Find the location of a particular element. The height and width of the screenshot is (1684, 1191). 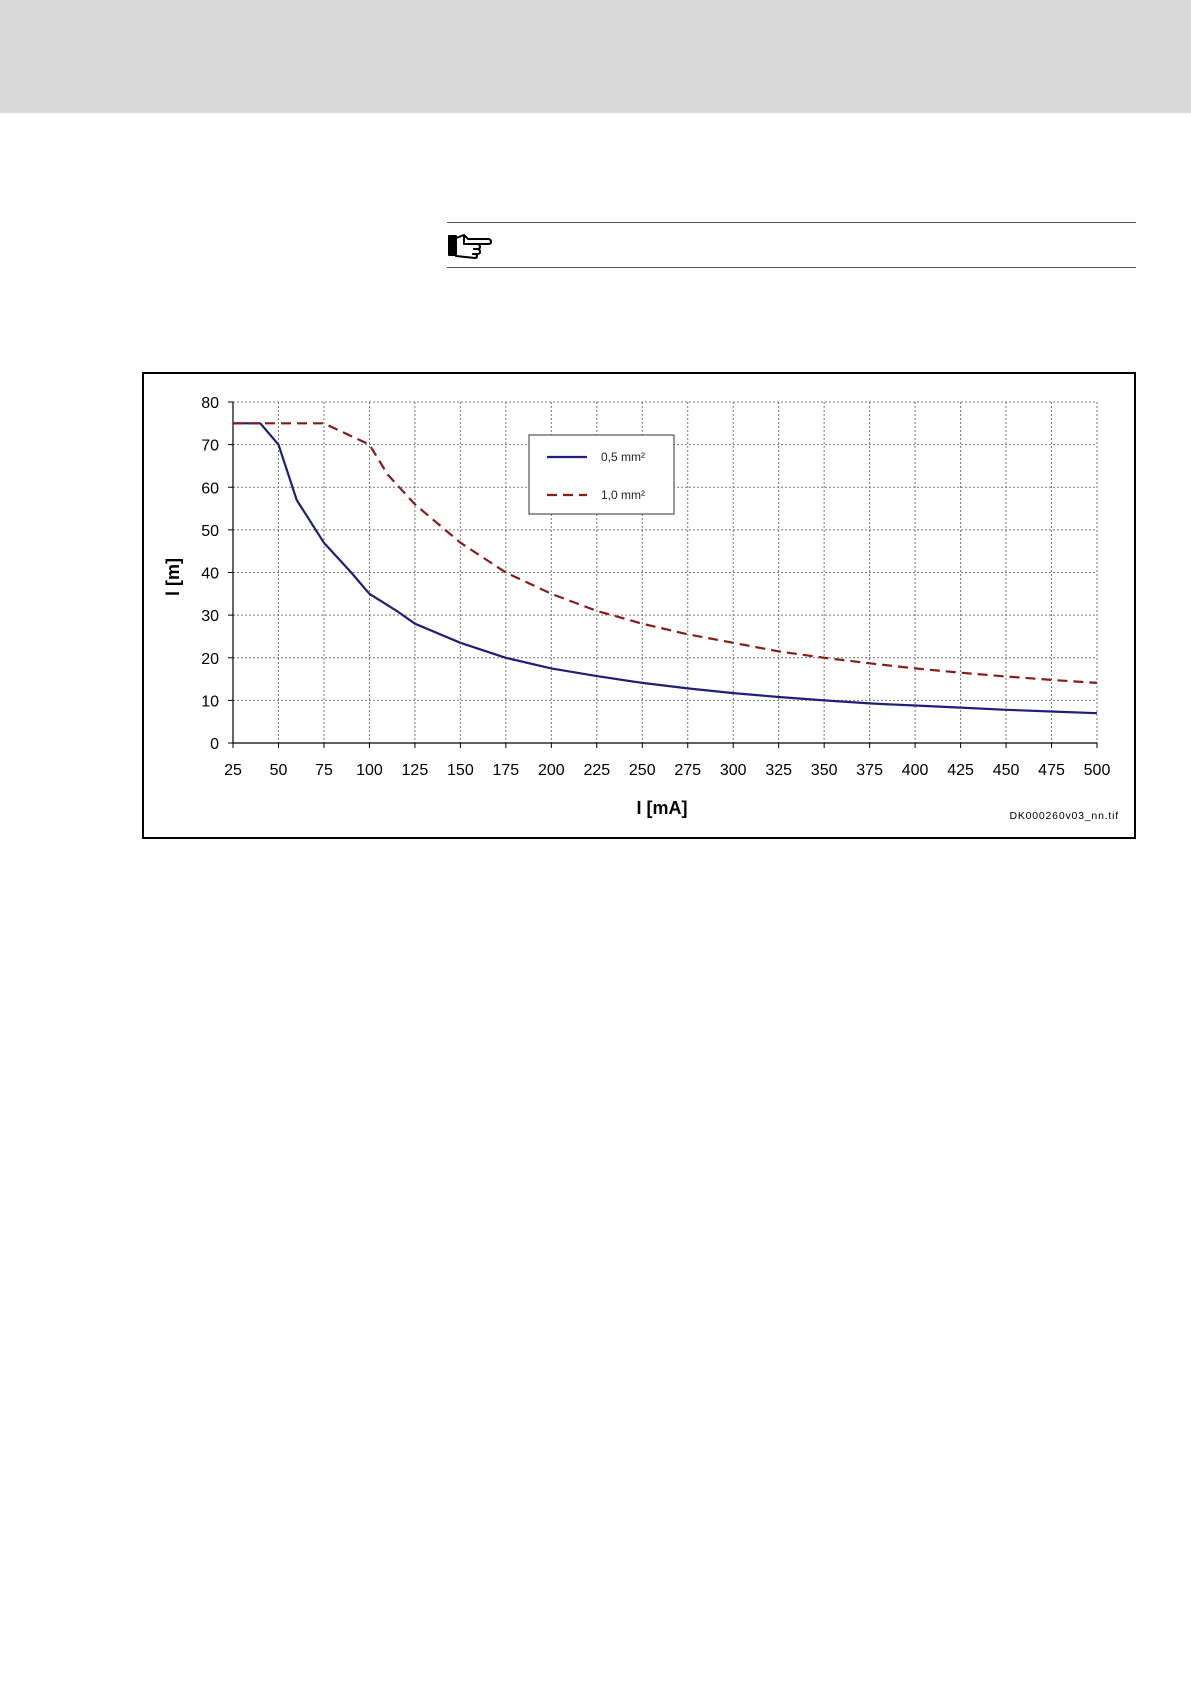

x-tick-label: 150 is located at coordinates (460, 770).